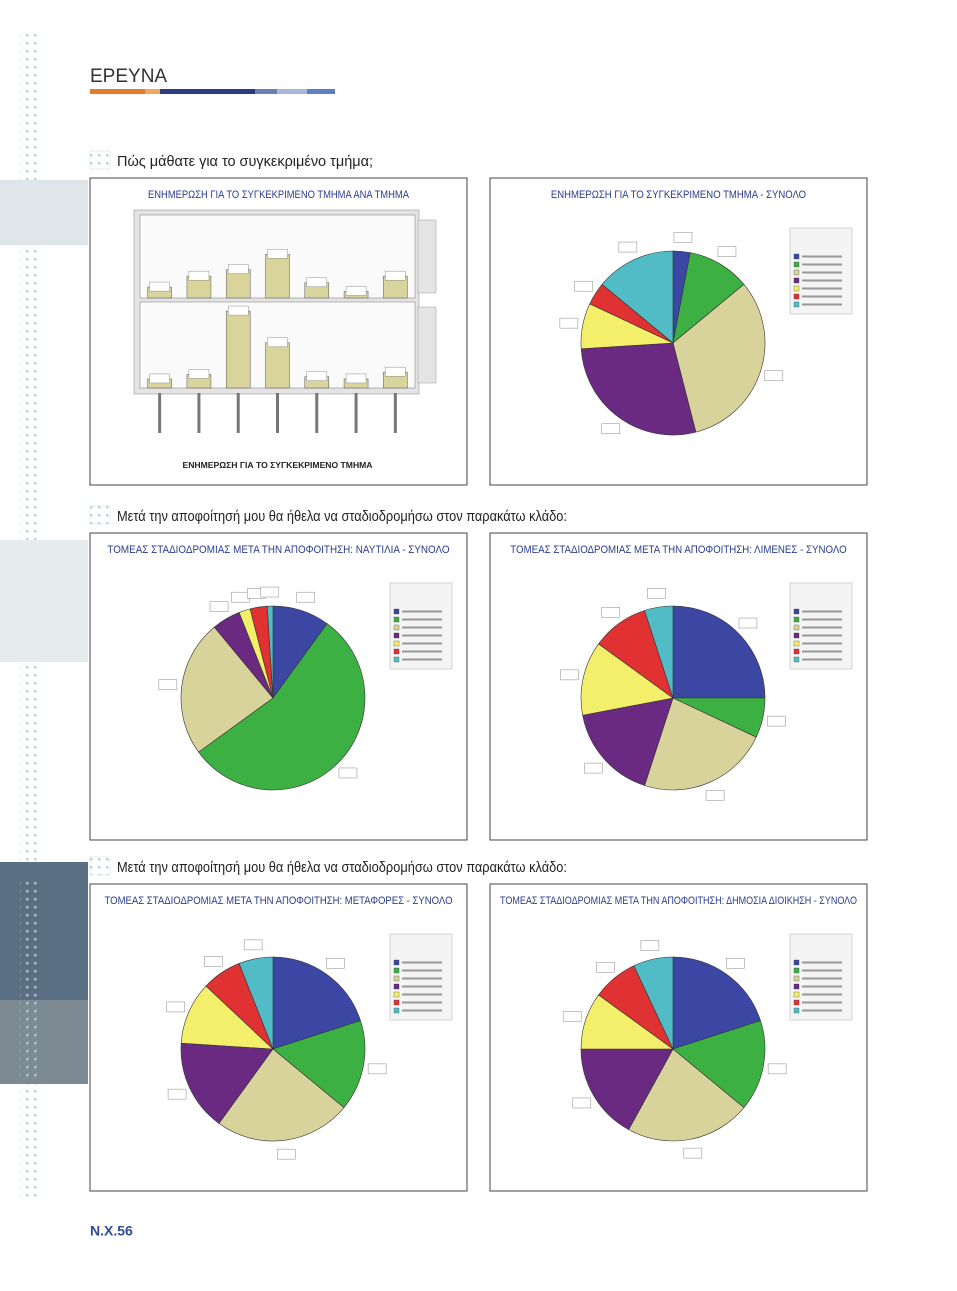 The height and width of the screenshot is (1291, 957). Describe the element at coordinates (31, 980) in the screenshot. I see `dot-strip` at that location.